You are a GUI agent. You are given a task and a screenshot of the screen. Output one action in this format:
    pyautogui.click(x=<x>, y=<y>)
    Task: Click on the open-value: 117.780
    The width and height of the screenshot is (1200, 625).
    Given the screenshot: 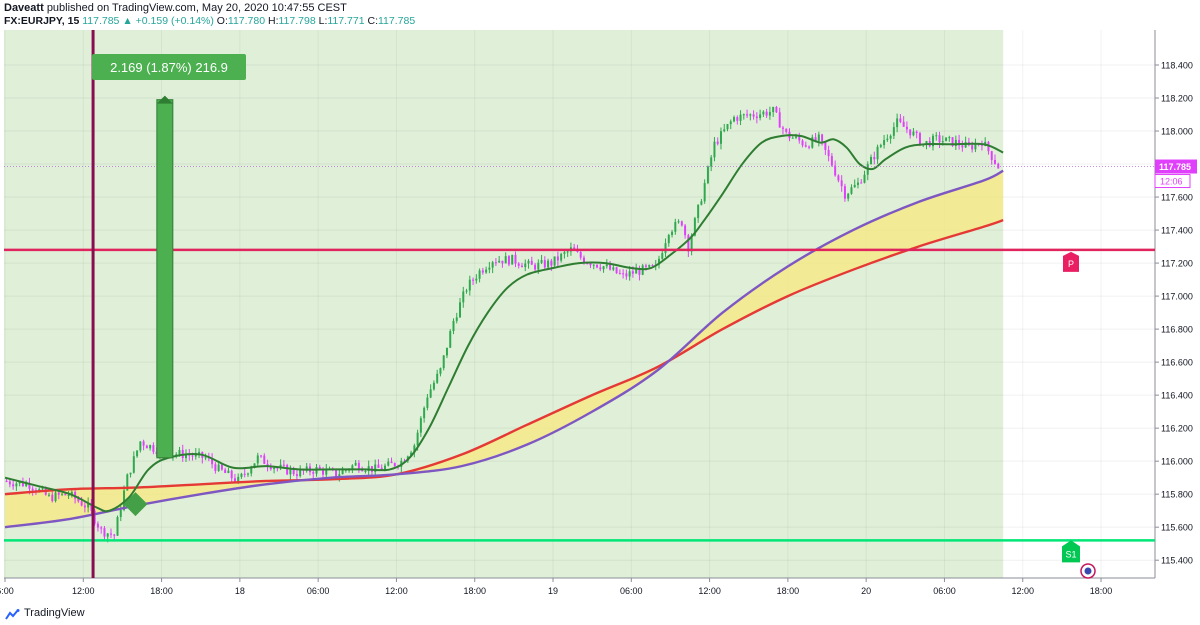 What is the action you would take?
    pyautogui.click(x=246, y=21)
    